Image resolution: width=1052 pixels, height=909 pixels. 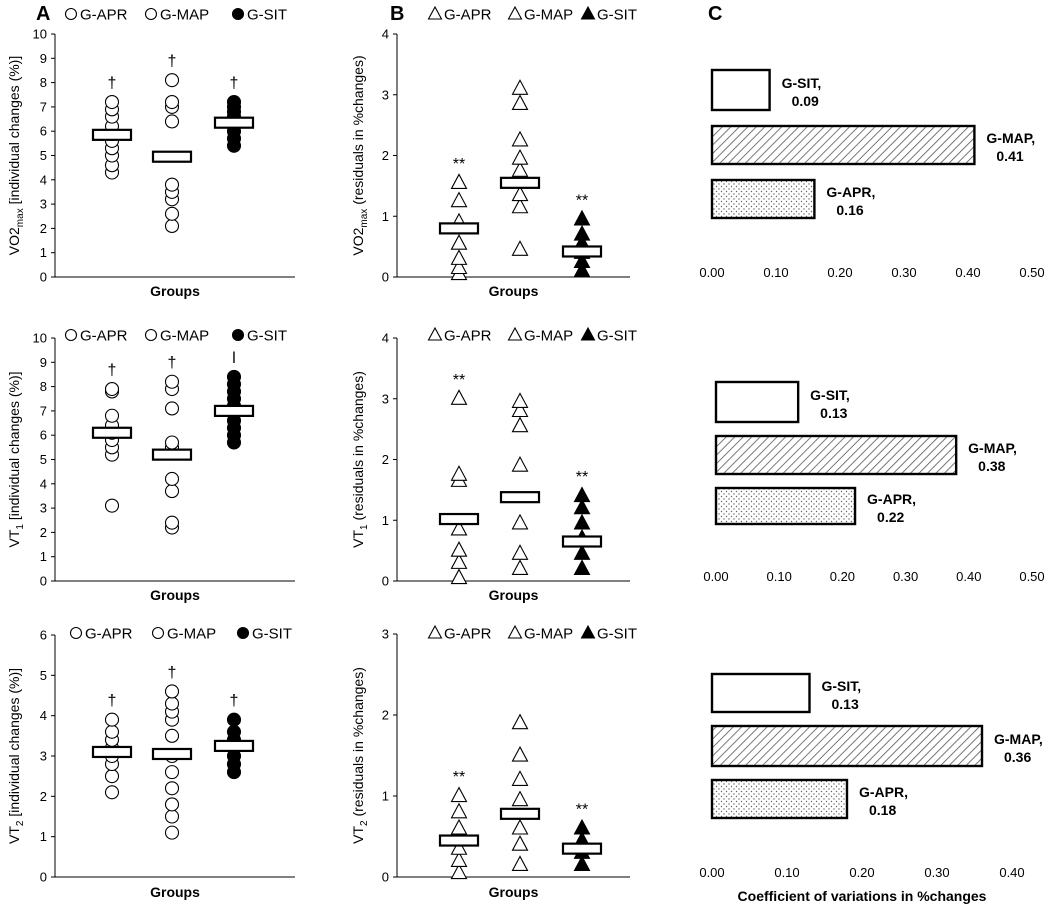 What do you see at coordinates (112, 746) in the screenshot?
I see `series-g-apr: †` at bounding box center [112, 746].